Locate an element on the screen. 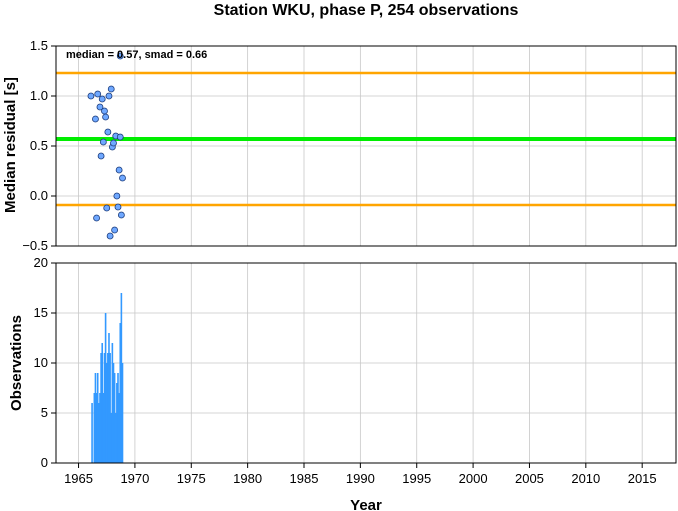  residual-y-tick-label: 1.0 is located at coordinates (39, 95).